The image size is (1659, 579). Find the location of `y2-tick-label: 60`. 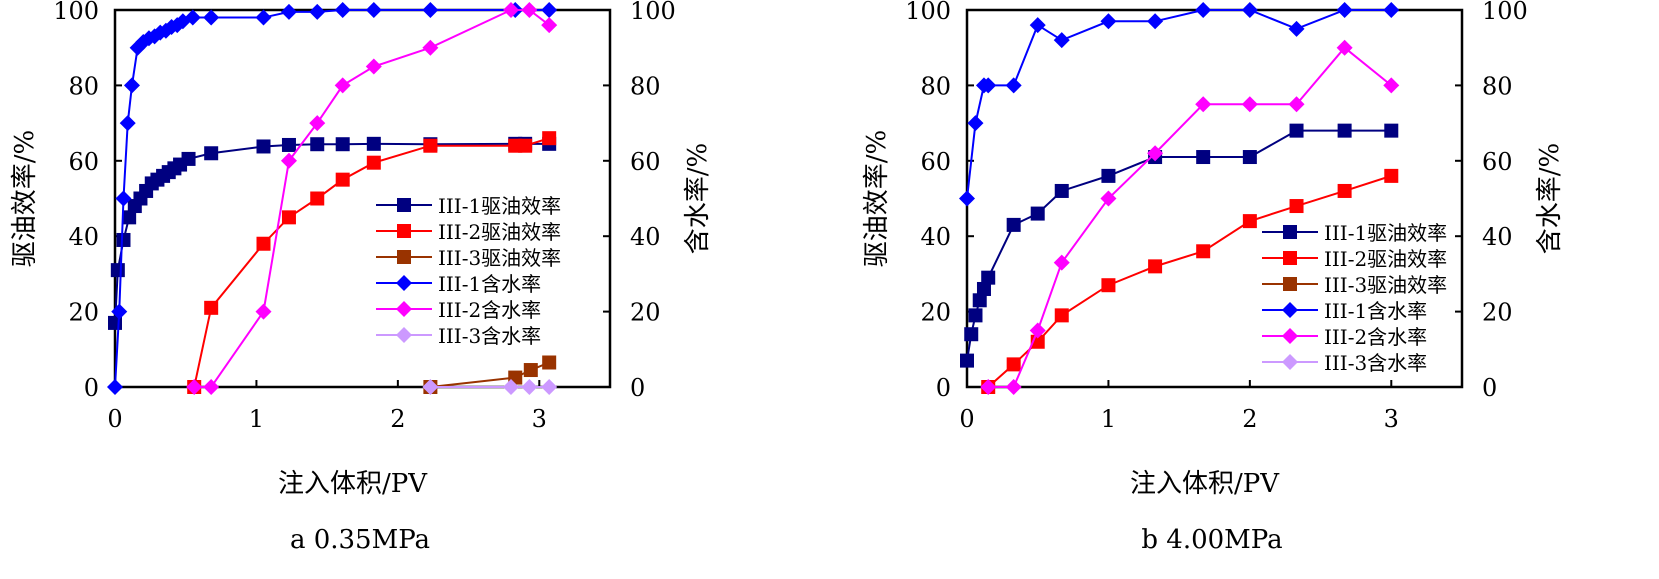

y2-tick-label: 60 is located at coordinates (1497, 162).